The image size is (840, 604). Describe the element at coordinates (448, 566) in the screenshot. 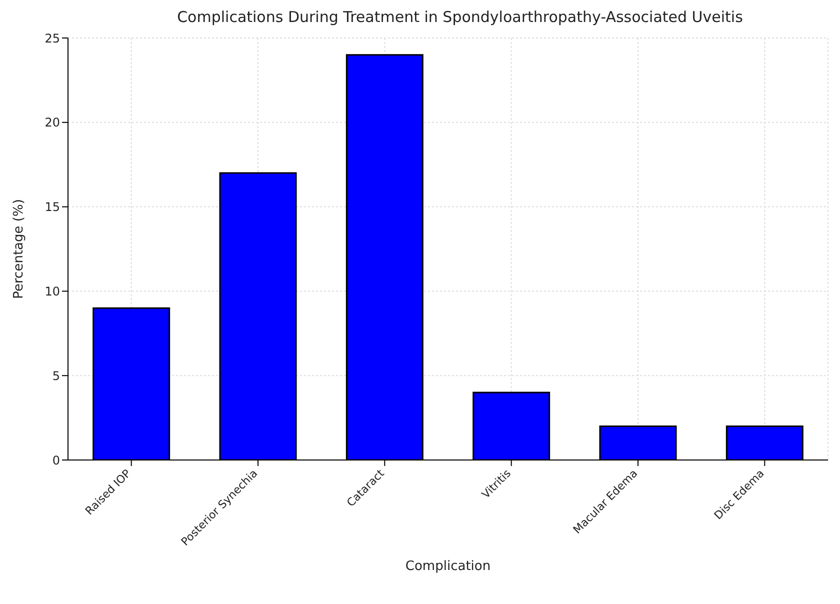

I see `x-axis-title: Complication` at that location.